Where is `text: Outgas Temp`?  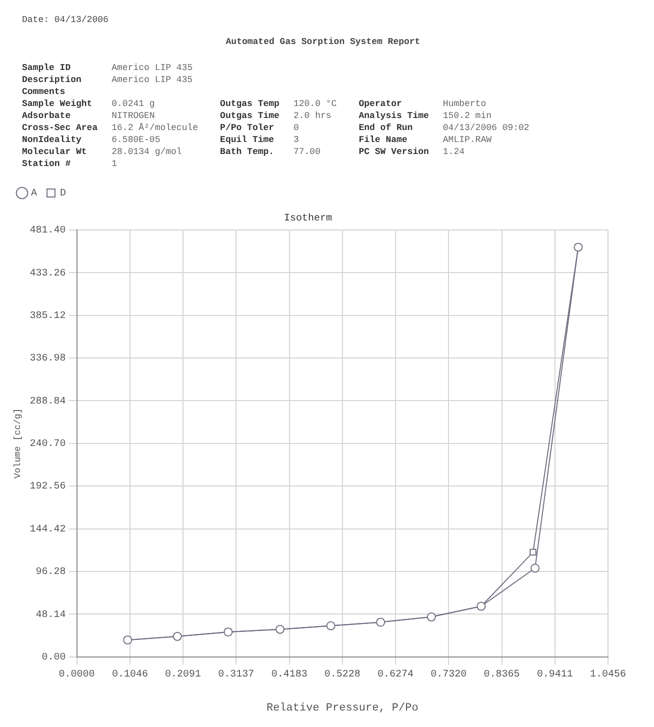
text: Outgas Temp is located at coordinates (250, 104).